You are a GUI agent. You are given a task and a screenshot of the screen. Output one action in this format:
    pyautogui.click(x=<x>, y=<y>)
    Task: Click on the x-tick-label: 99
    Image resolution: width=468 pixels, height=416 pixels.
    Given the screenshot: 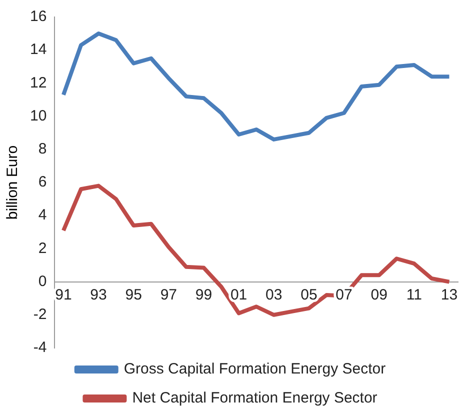 What is the action you would take?
    pyautogui.click(x=203, y=295)
    